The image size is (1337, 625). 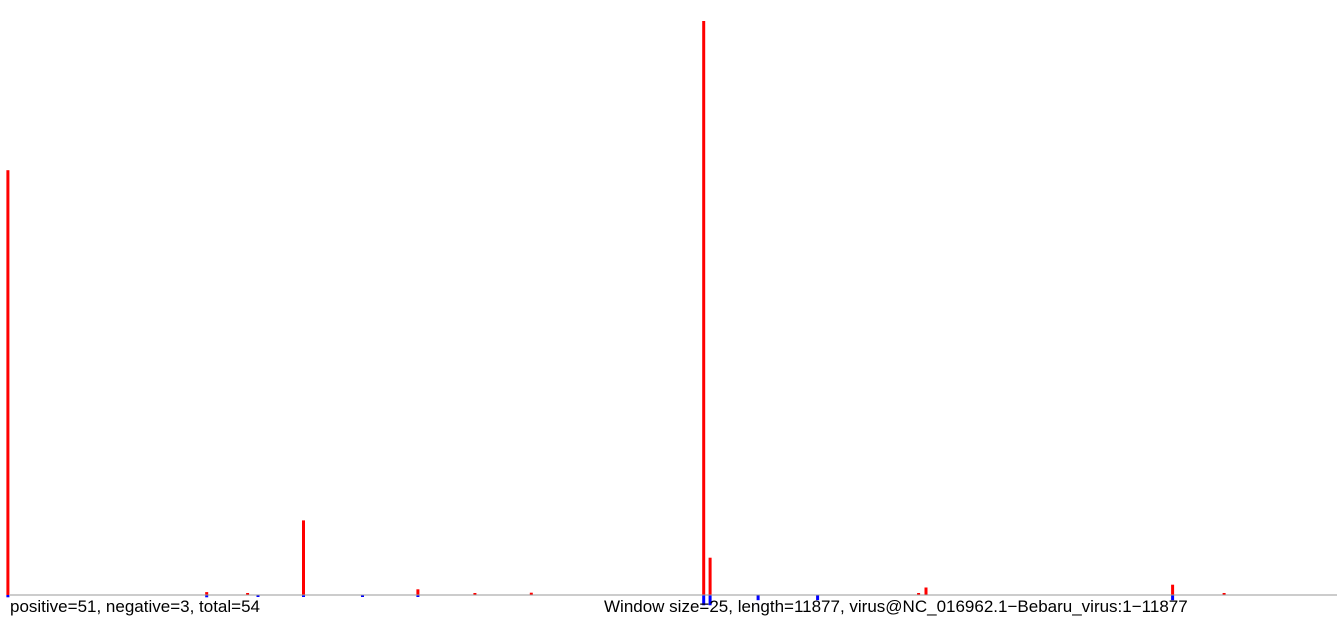 I want to click on summary-counts-text: positive=51, negative=3, total=54, so click(x=135, y=606).